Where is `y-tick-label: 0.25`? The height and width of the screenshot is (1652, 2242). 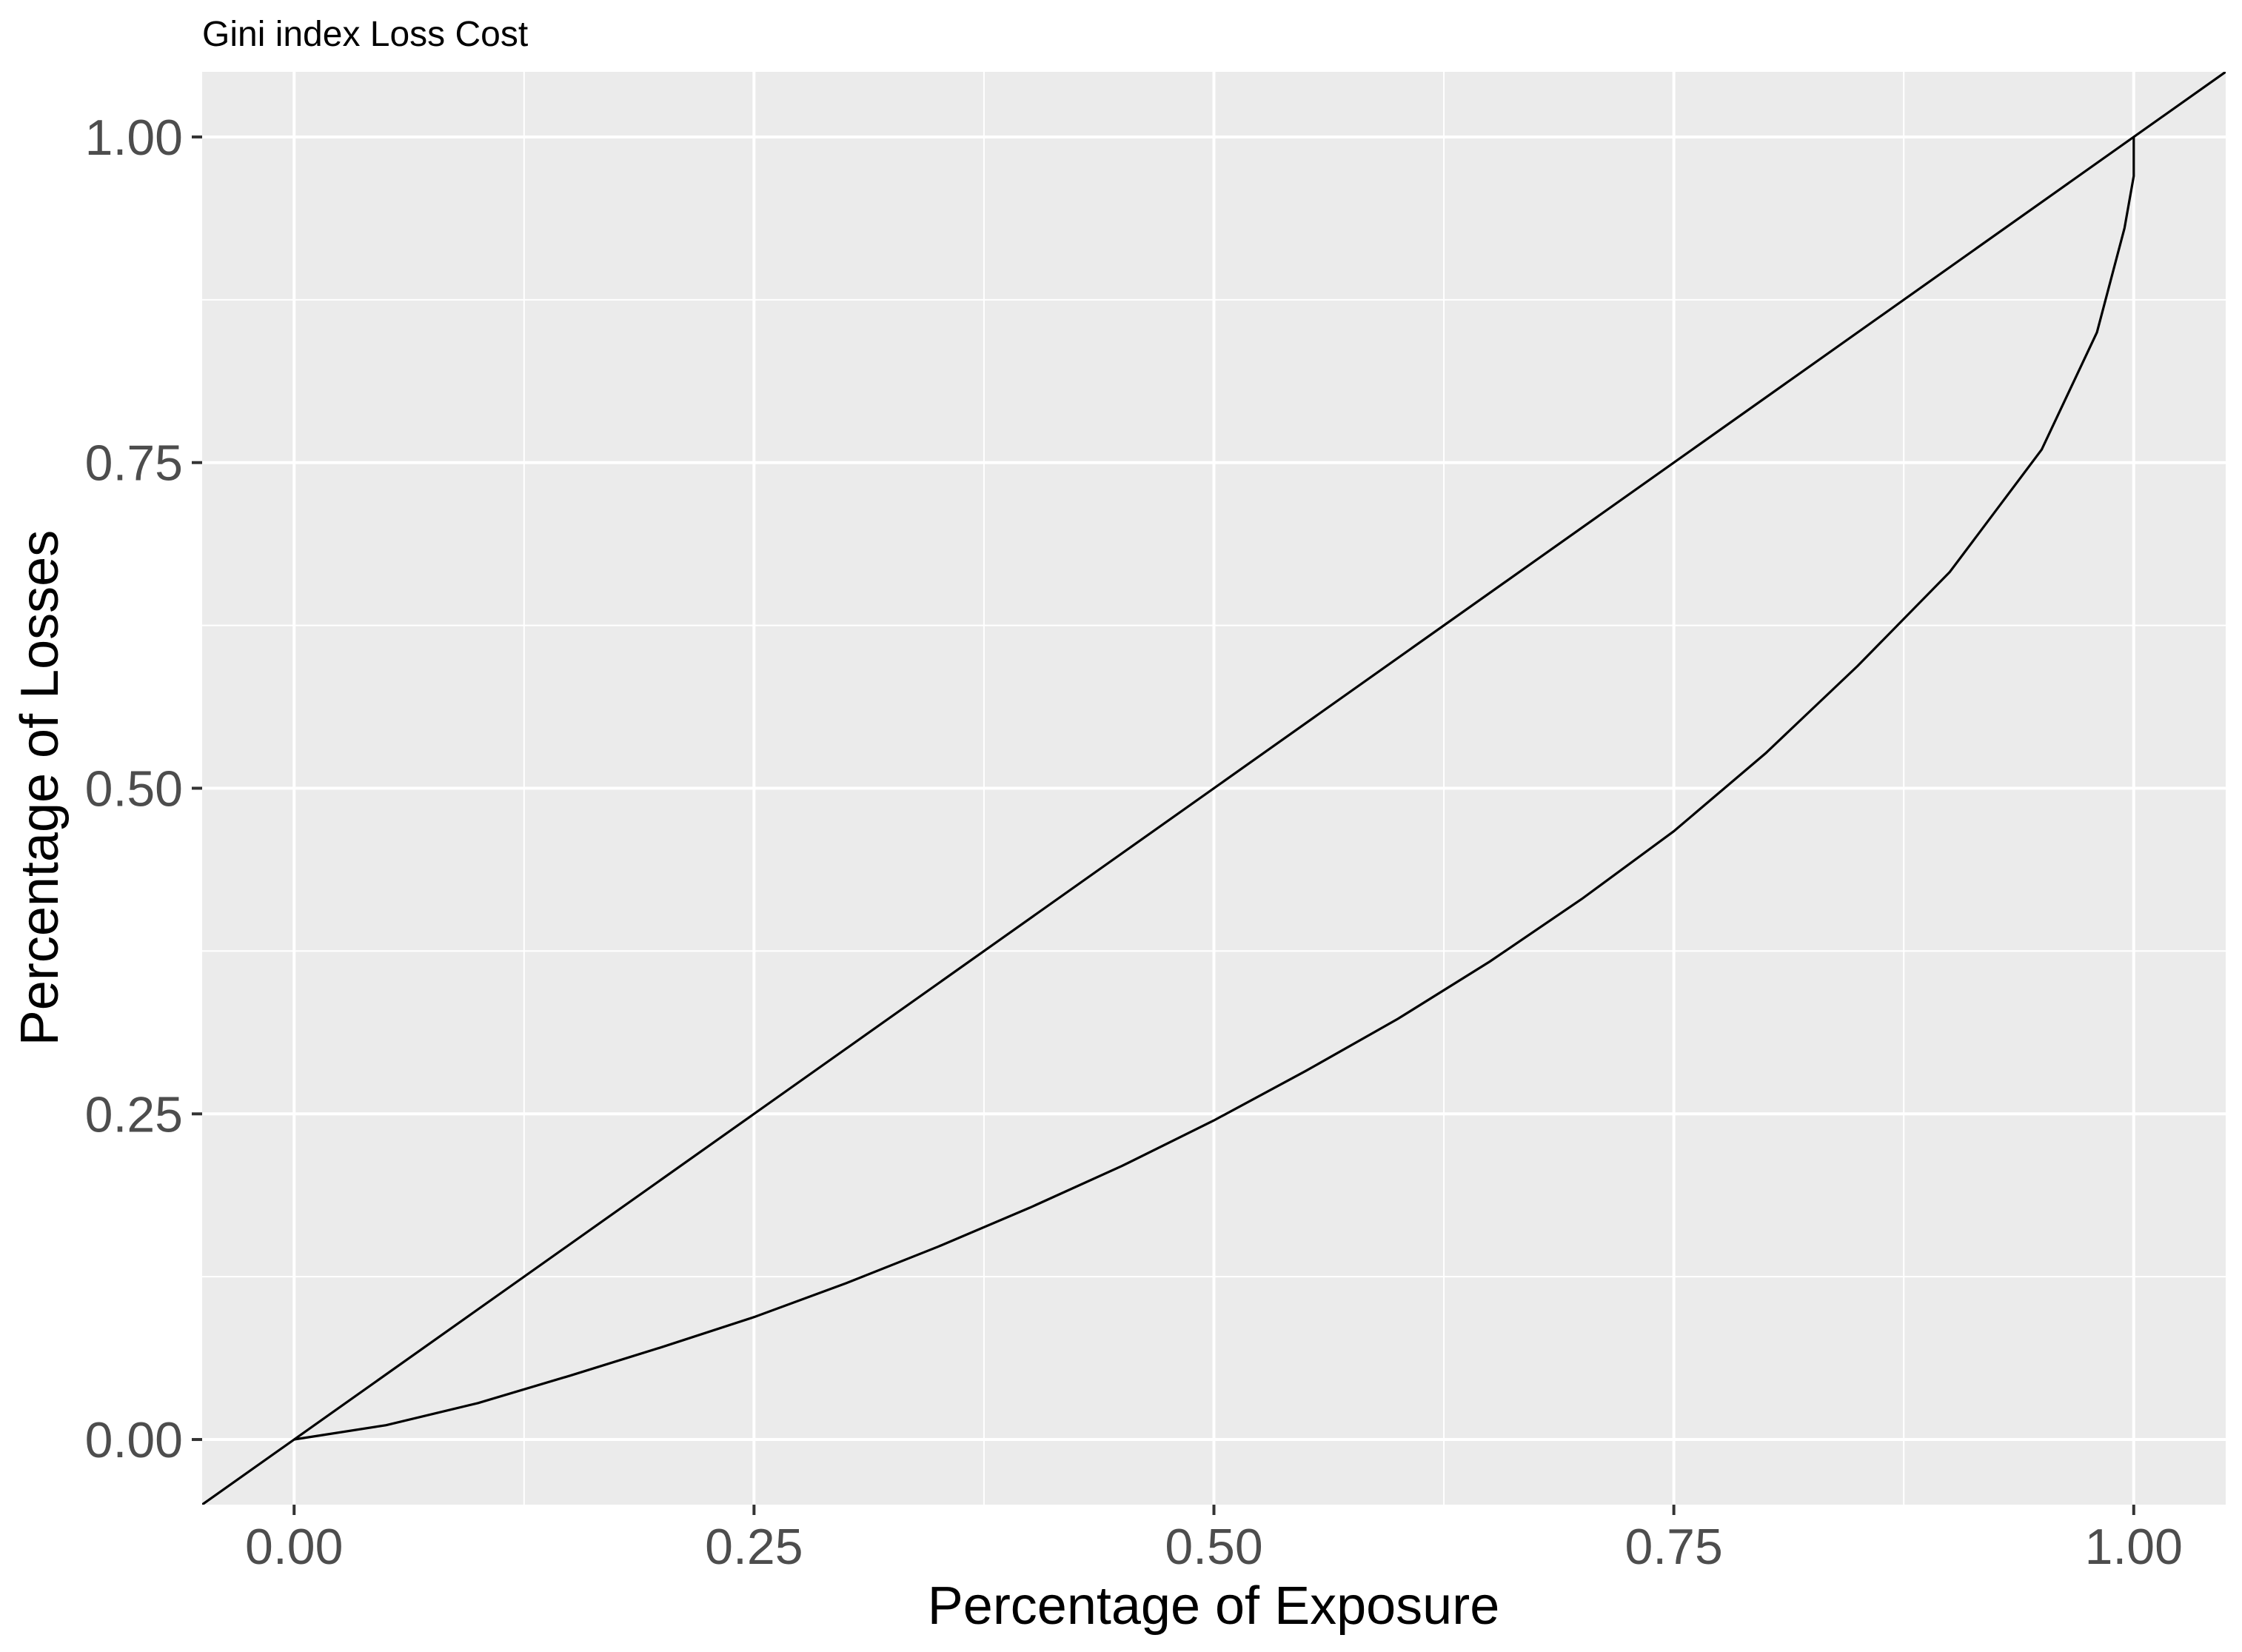 y-tick-label: 0.25 is located at coordinates (134, 1114).